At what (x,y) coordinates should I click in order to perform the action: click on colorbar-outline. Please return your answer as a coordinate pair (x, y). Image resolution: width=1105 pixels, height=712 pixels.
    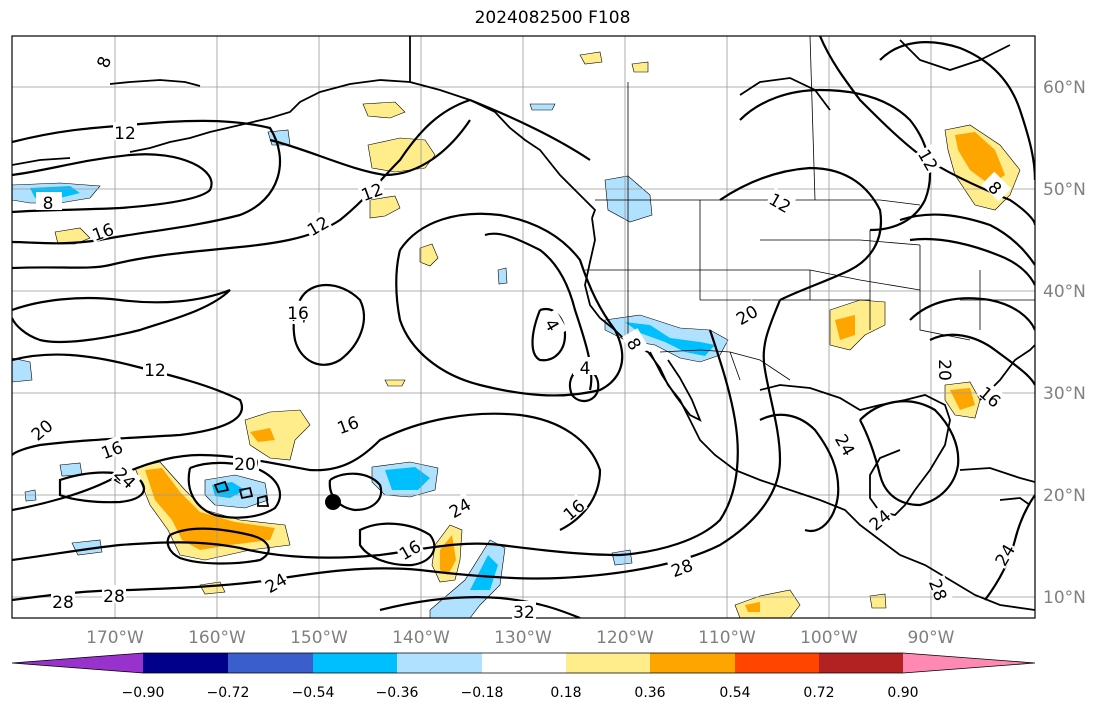
    Looking at the image, I should click on (523, 663).